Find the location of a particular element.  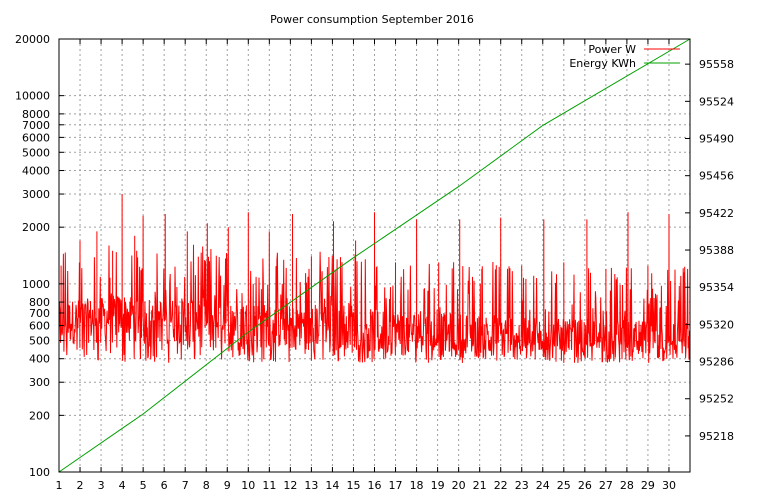

y-left-tick-label: 2000 is located at coordinates (36, 227).